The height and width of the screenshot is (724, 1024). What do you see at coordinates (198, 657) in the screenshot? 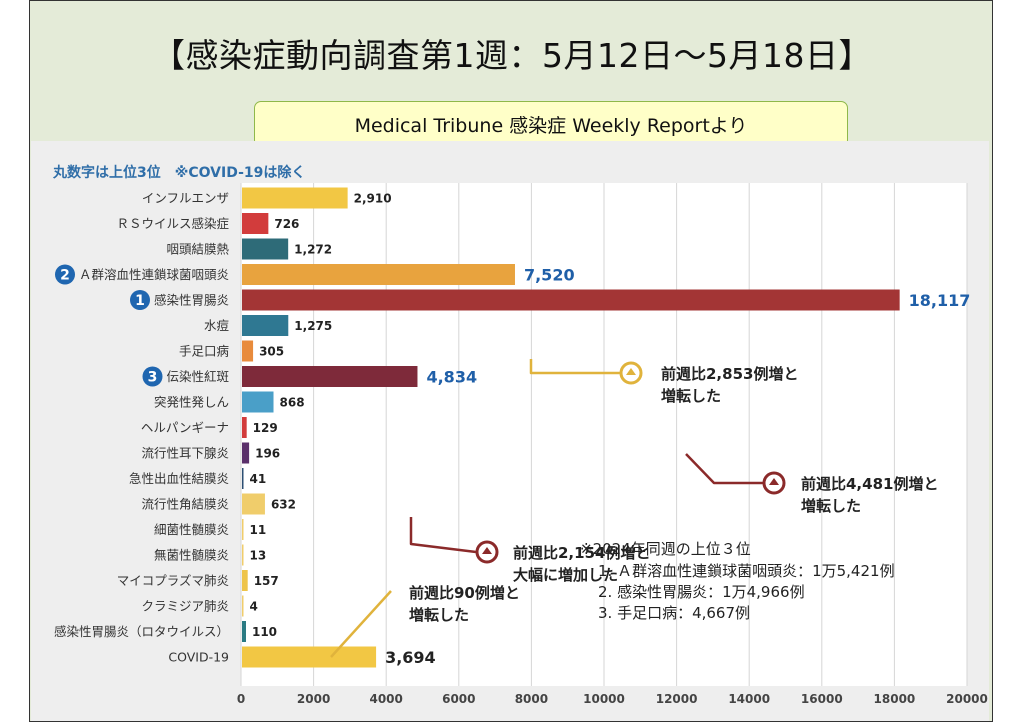
I see `category-label: COVID-19` at bounding box center [198, 657].